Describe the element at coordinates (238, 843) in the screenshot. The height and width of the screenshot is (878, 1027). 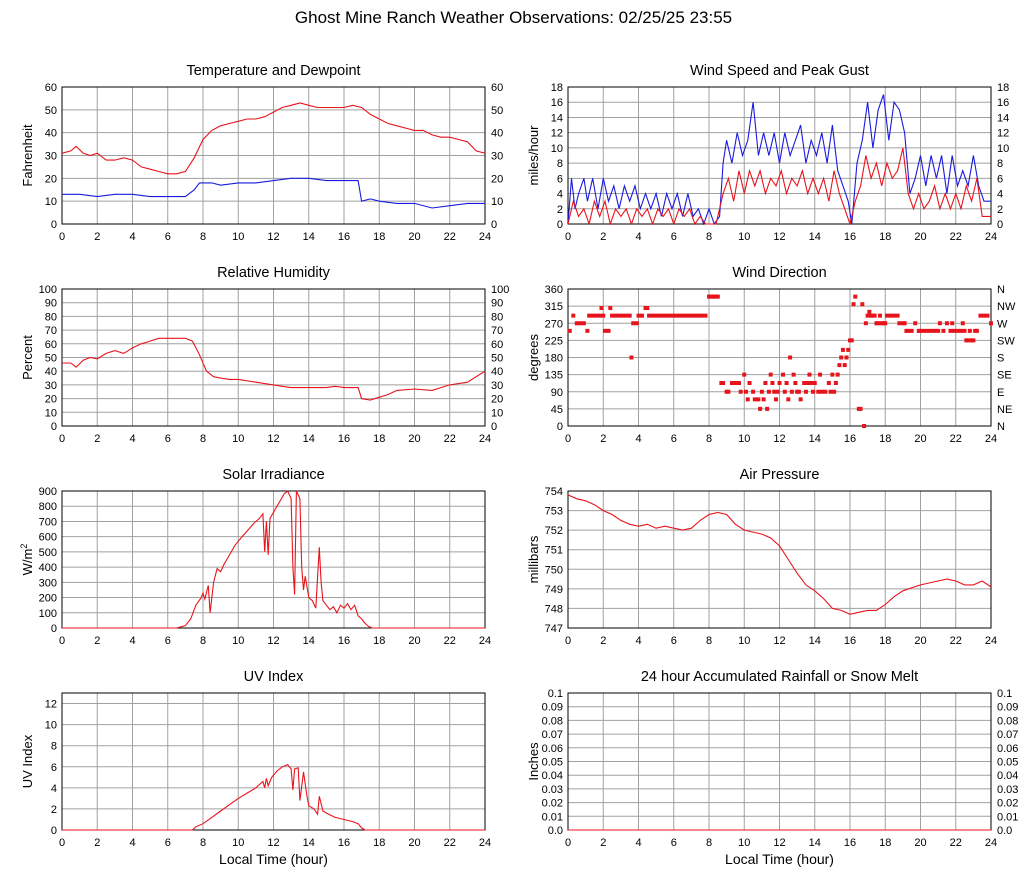
I see `x-tick-label: 10` at that location.